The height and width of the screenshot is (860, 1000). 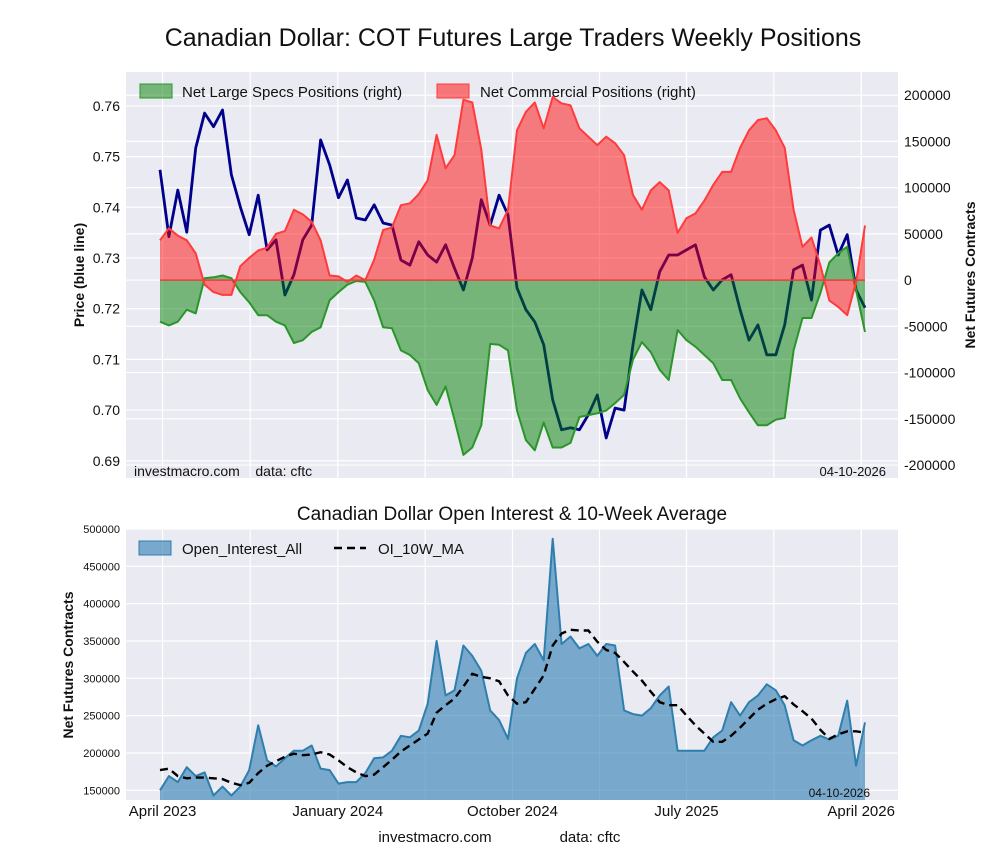 I want to click on x-tick: October 2024, so click(x=512, y=811).